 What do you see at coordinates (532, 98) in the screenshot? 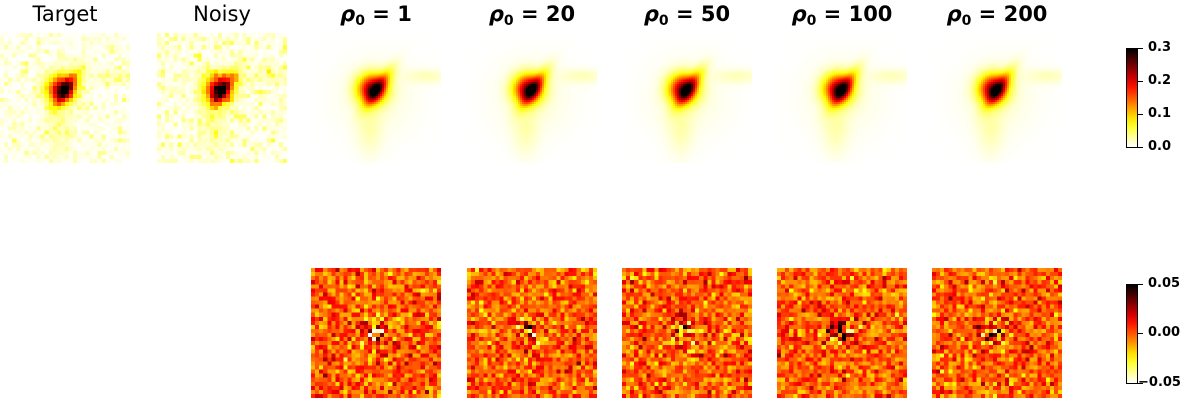
I see `reconstruction-rho-20-image` at bounding box center [532, 98].